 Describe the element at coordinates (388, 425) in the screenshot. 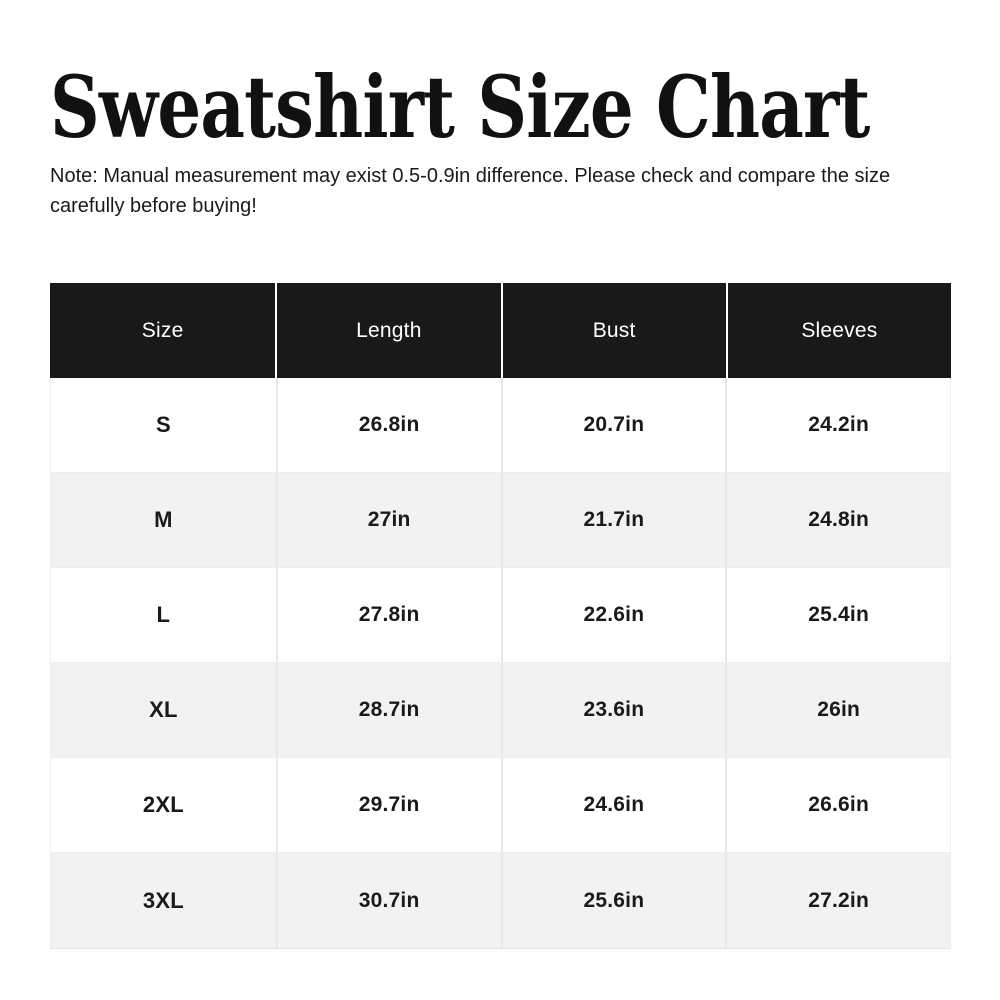

I see `length-cell: 26.8in` at that location.